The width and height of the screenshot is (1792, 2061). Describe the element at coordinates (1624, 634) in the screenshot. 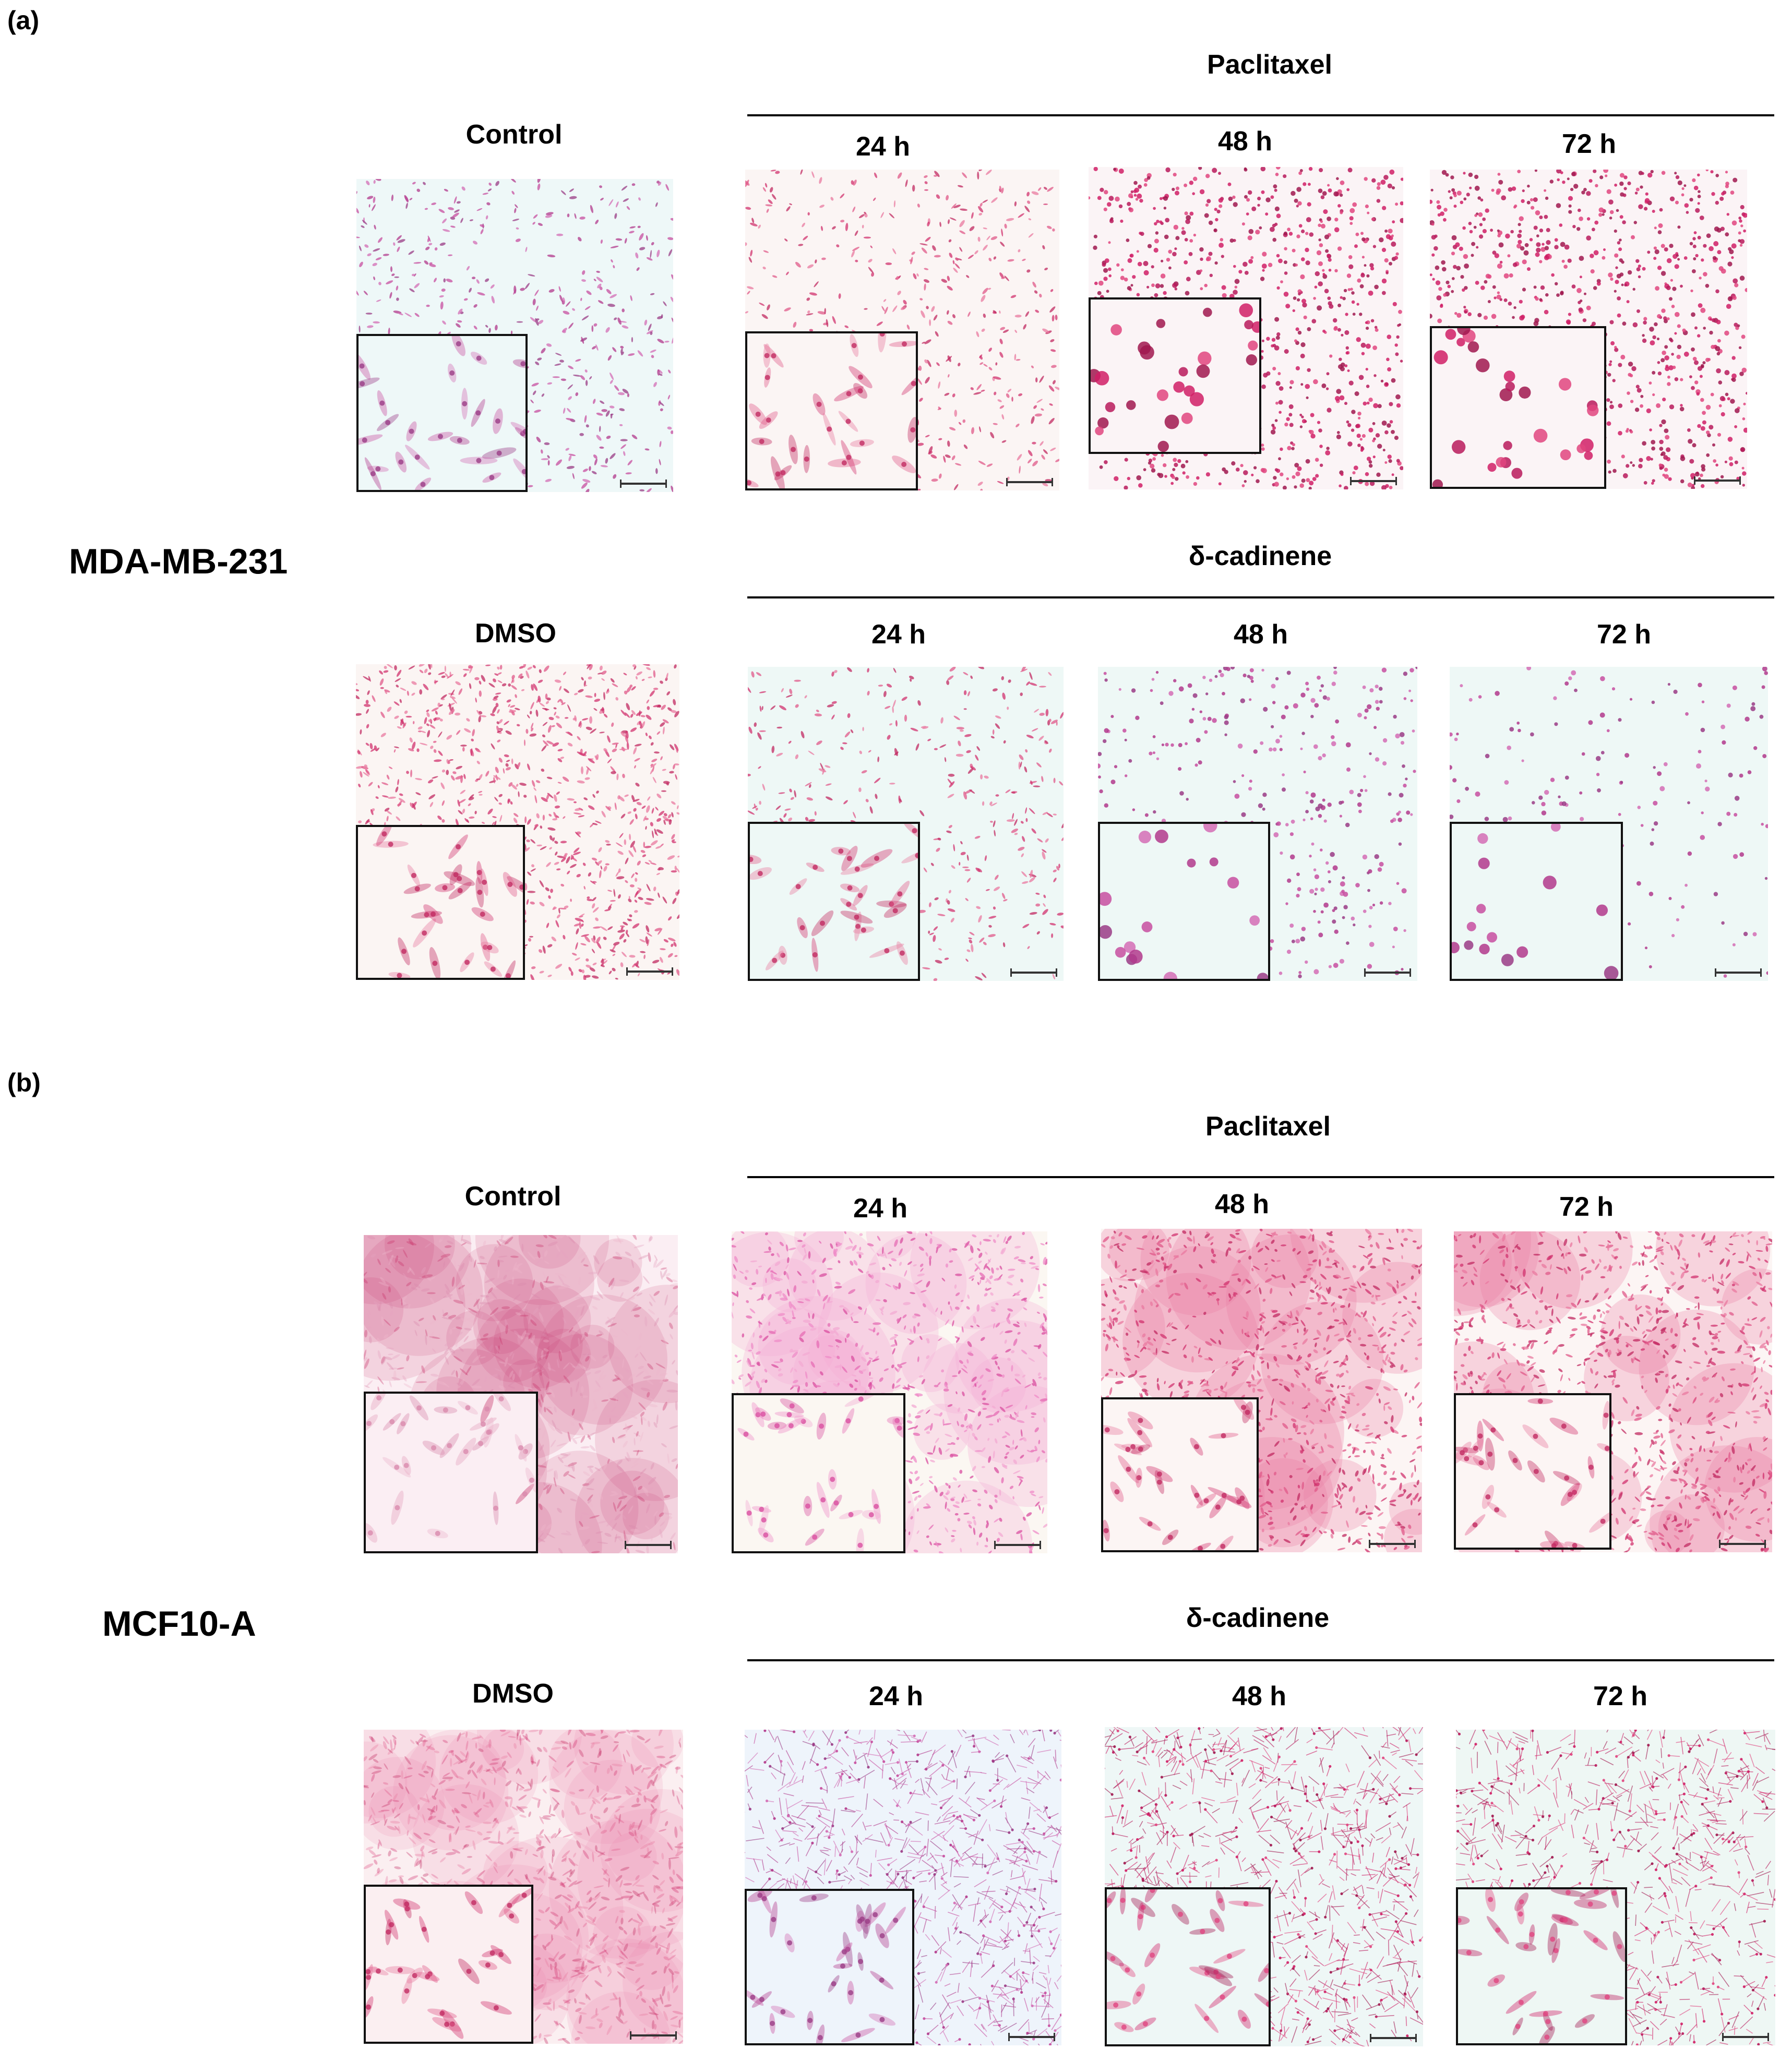

I see `a-row2-timepoint-72: 72 h` at that location.